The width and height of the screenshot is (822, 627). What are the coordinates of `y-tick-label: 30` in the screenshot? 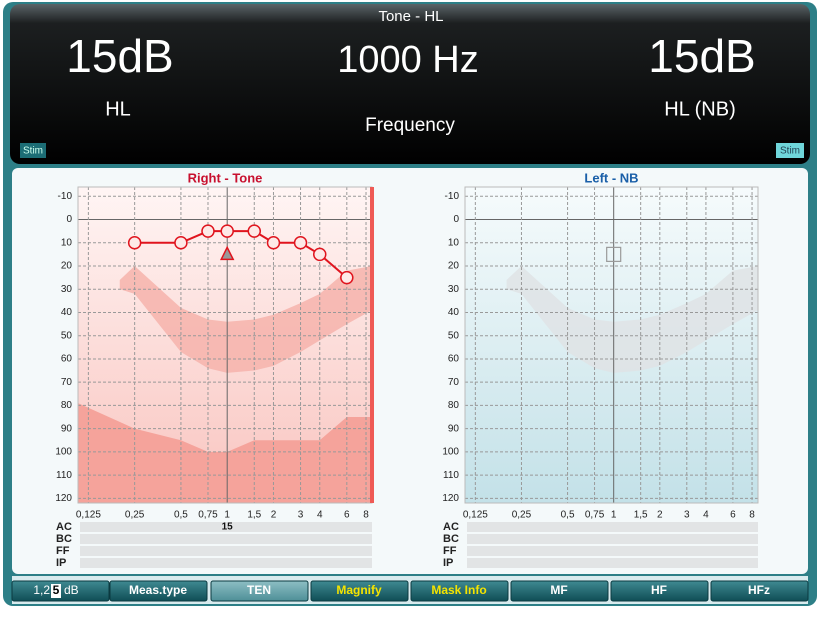 It's located at (67, 289).